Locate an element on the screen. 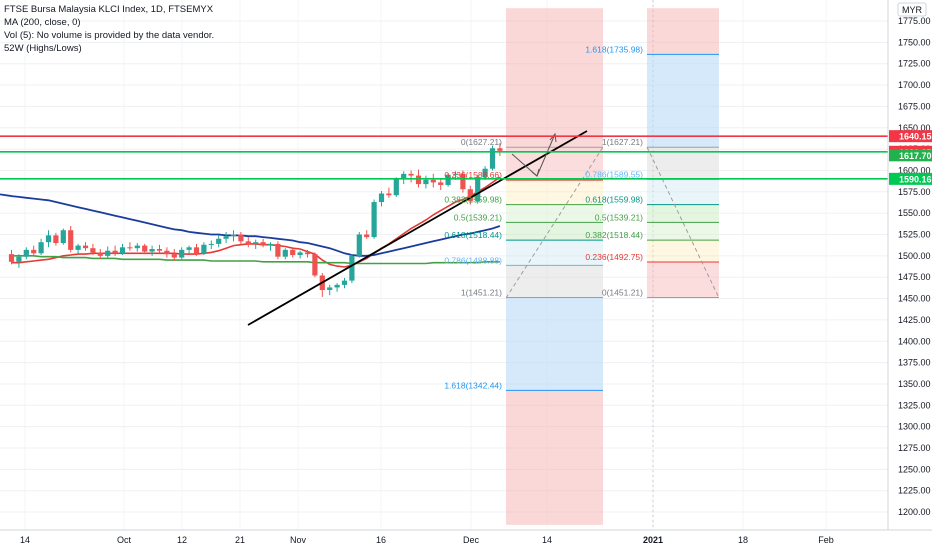 Image resolution: width=932 pixels, height=550 pixels. y-tick-label: 1525.00 is located at coordinates (914, 235).